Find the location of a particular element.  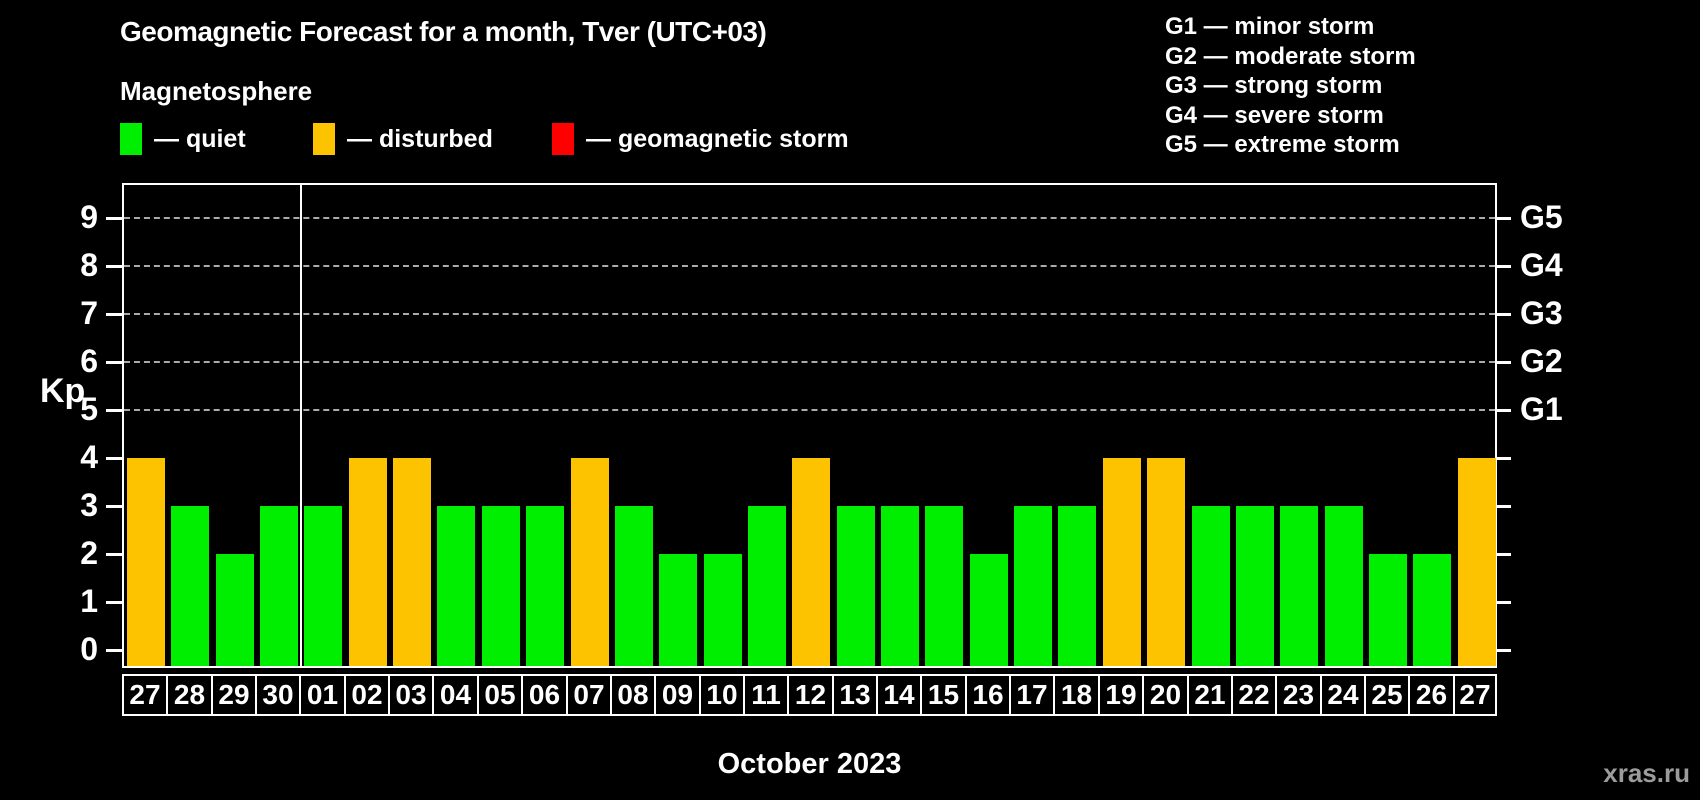

watermark: xras.ru is located at coordinates (1646, 773).